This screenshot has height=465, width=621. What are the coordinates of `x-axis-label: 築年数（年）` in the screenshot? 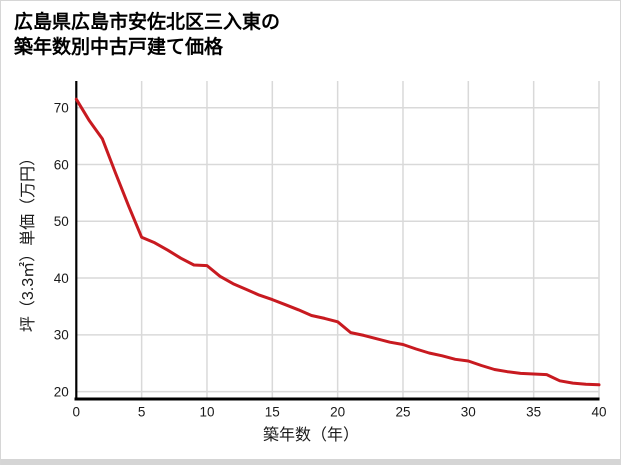 It's located at (311, 435).